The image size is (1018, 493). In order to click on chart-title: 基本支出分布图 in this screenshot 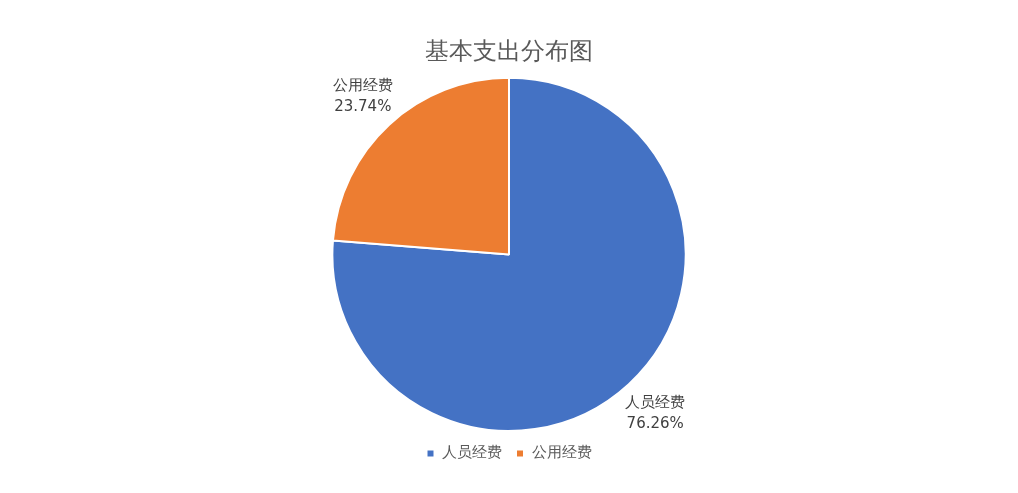, I will do `click(509, 50)`.